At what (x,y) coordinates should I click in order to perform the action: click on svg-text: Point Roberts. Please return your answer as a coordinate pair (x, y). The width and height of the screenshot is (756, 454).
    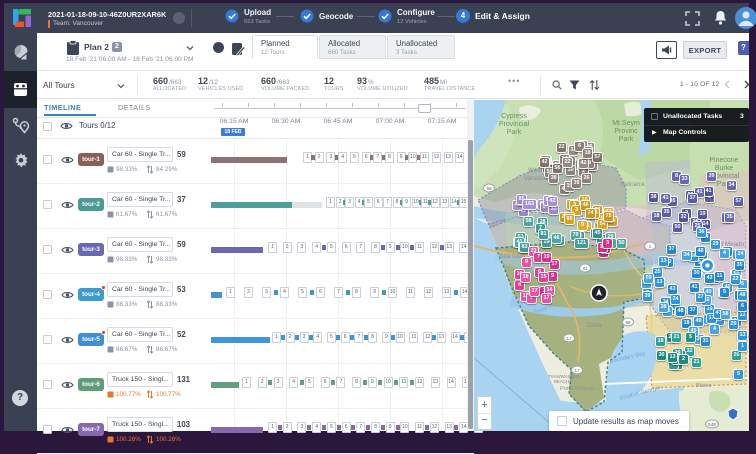
    Looking at the image, I should click on (577, 389).